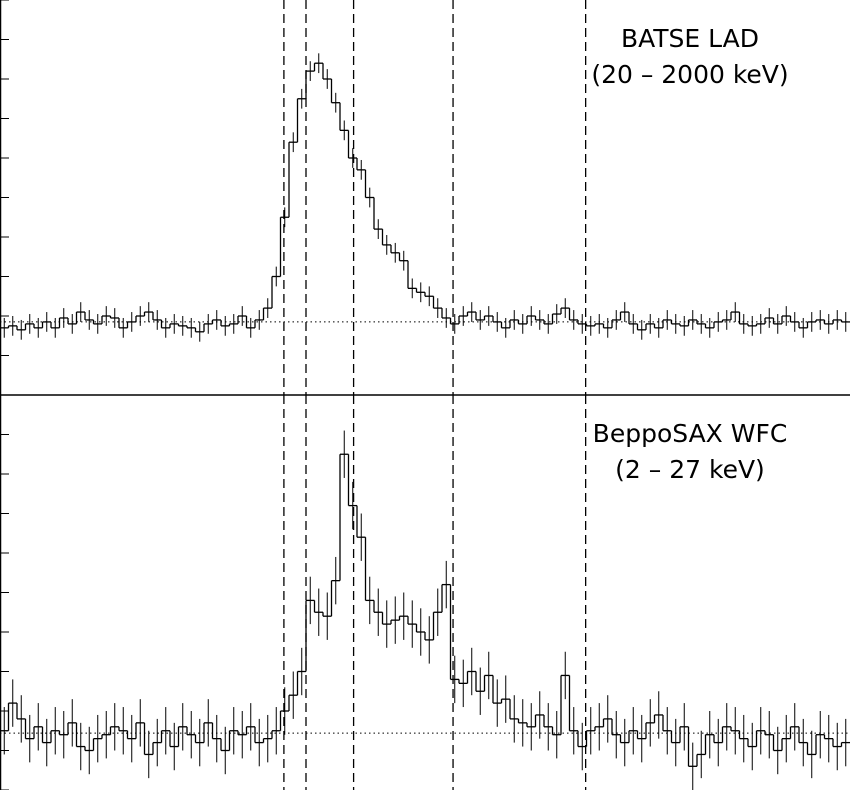 This screenshot has width=850, height=790. Describe the element at coordinates (690, 38) in the screenshot. I see `annotation: BATSE LAD` at that location.